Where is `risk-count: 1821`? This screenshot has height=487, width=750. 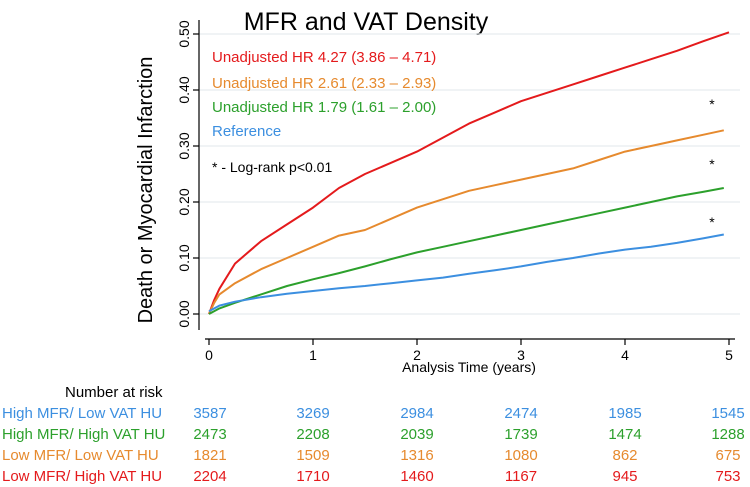
risk-count: 1821 is located at coordinates (209, 455).